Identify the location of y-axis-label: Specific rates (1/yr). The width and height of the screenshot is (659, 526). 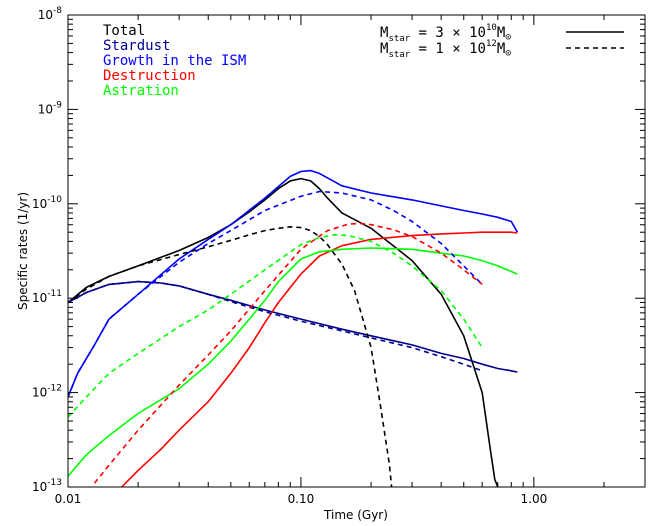
(23, 251).